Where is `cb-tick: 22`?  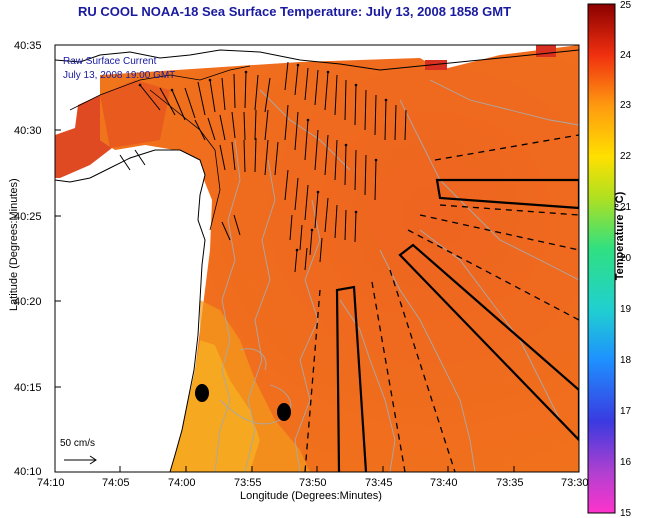 cb-tick: 22 is located at coordinates (626, 156).